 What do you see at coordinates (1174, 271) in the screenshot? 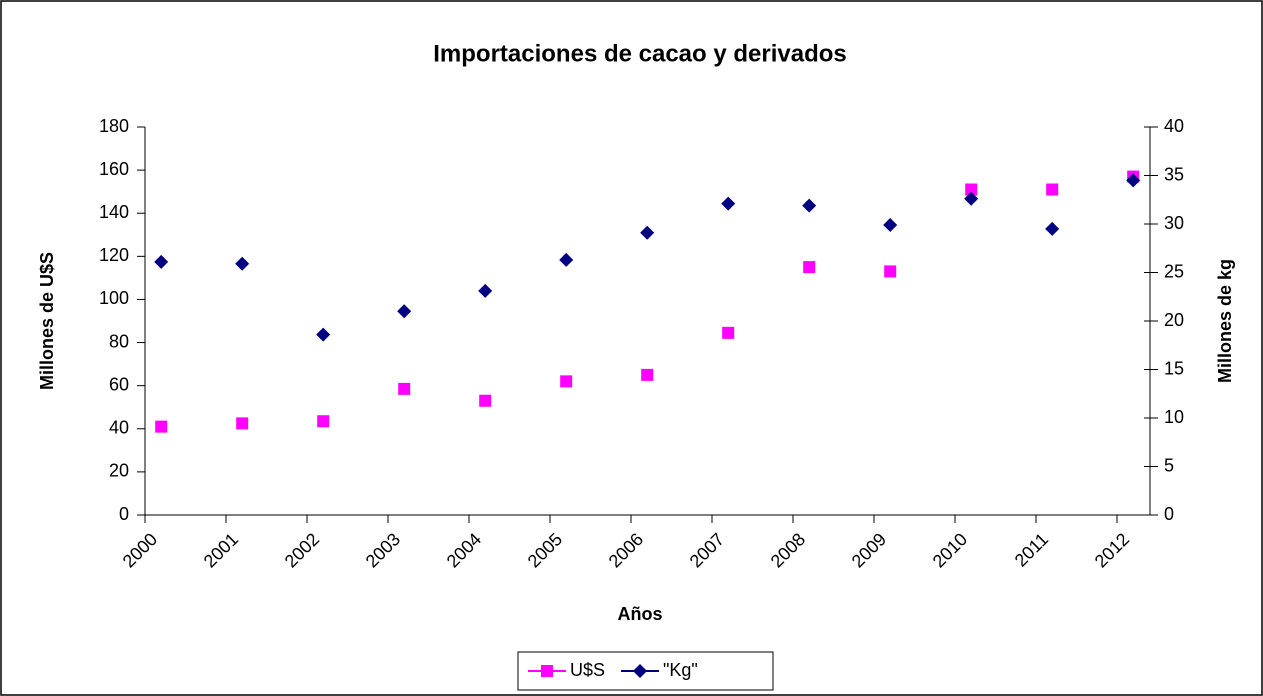
I see `y2-tick-label: 25` at bounding box center [1174, 271].